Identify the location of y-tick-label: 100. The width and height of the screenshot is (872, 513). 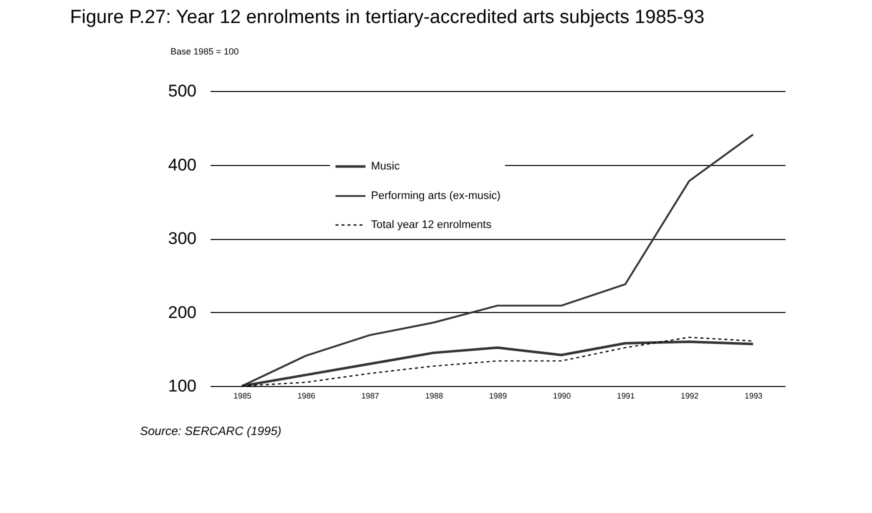
(182, 386).